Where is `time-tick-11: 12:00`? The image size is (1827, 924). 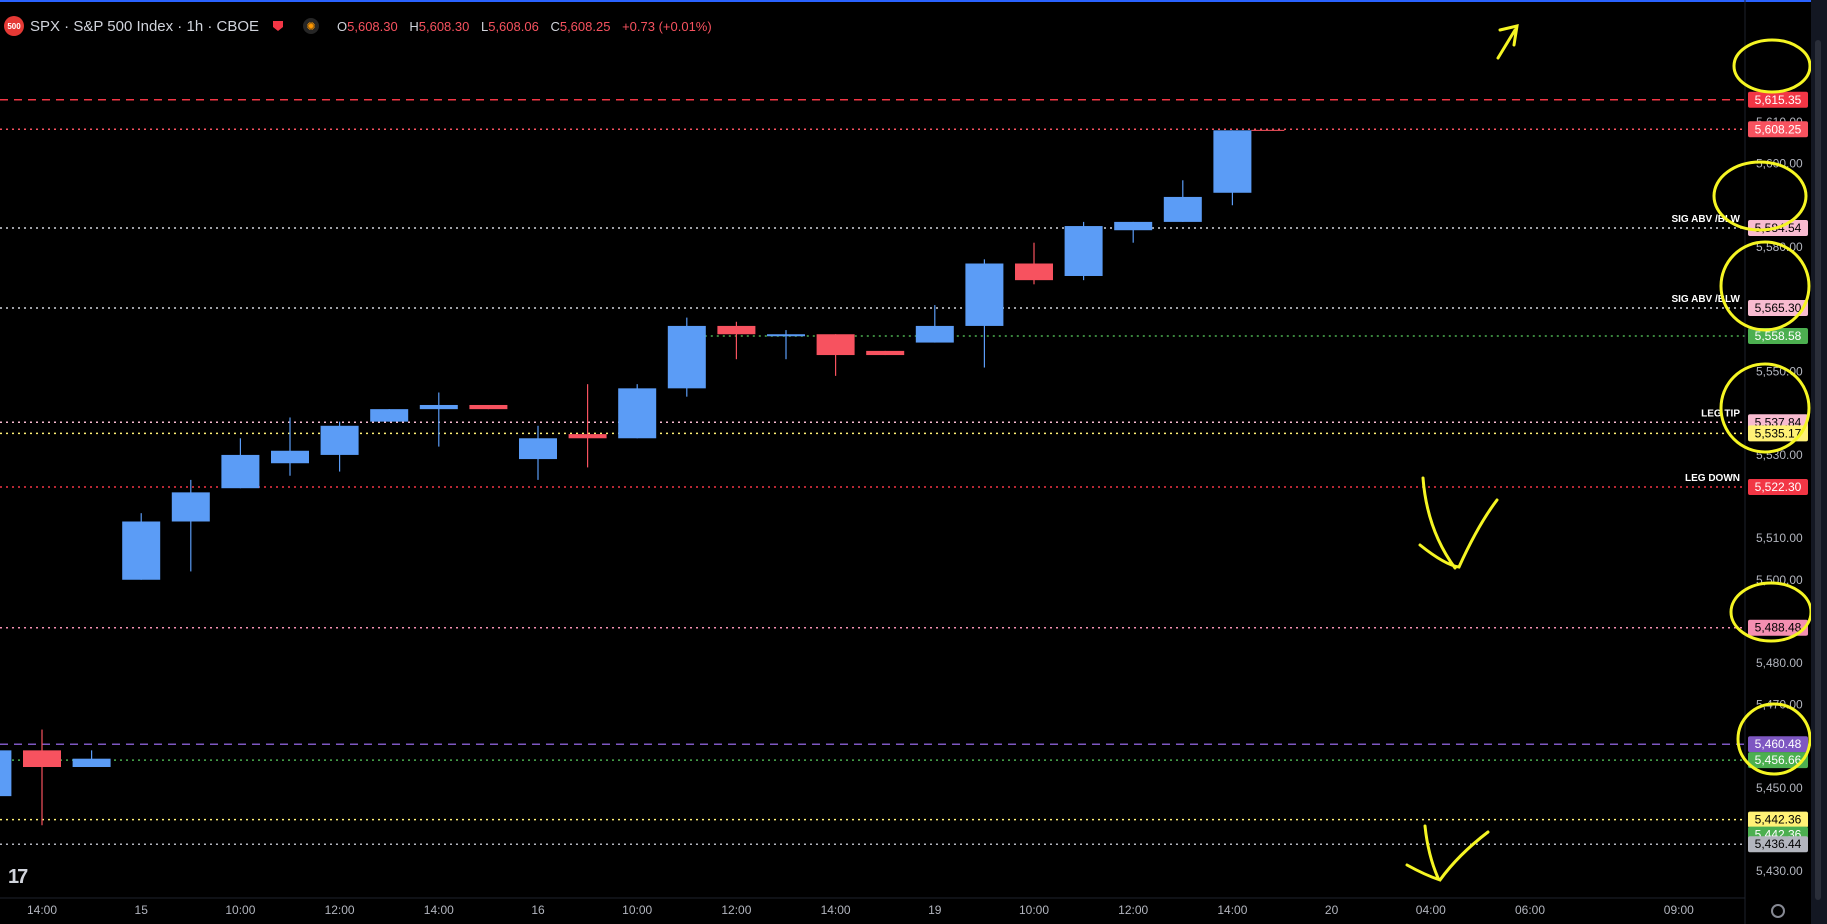
time-tick-11: 12:00 is located at coordinates (1133, 910).